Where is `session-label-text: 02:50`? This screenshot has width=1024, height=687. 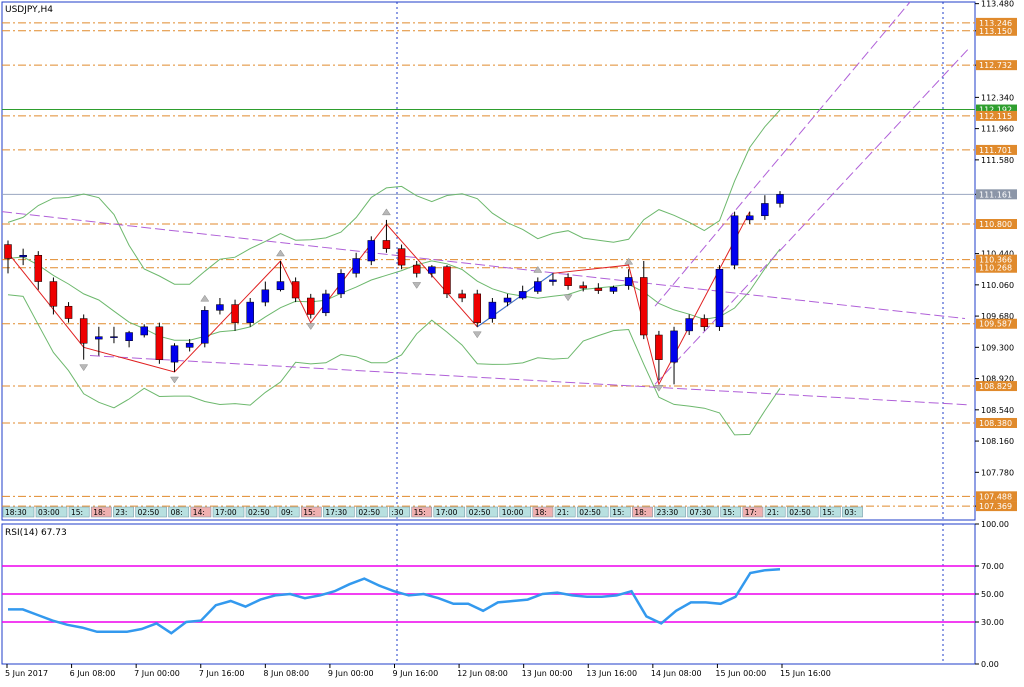
session-label-text: 02:50 is located at coordinates (259, 512).